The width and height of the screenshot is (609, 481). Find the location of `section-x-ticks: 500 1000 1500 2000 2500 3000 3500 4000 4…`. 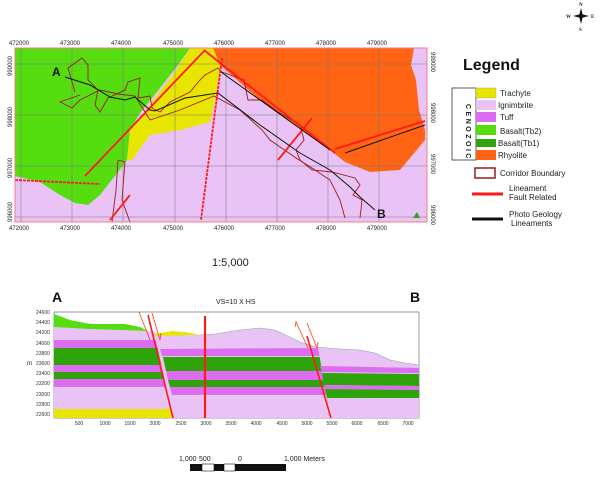

section-x-ticks: 500 1000 1500 2000 2500 3000 3500 4000 4… is located at coordinates (244, 424).